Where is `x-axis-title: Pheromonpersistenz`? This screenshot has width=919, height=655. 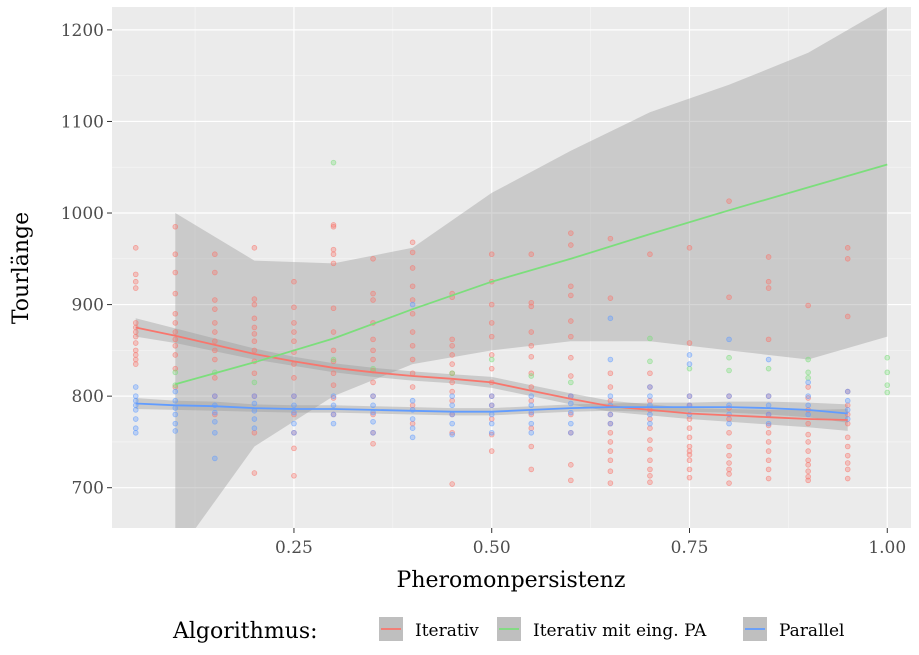 x-axis-title: Pheromonpersistenz is located at coordinates (511, 580).